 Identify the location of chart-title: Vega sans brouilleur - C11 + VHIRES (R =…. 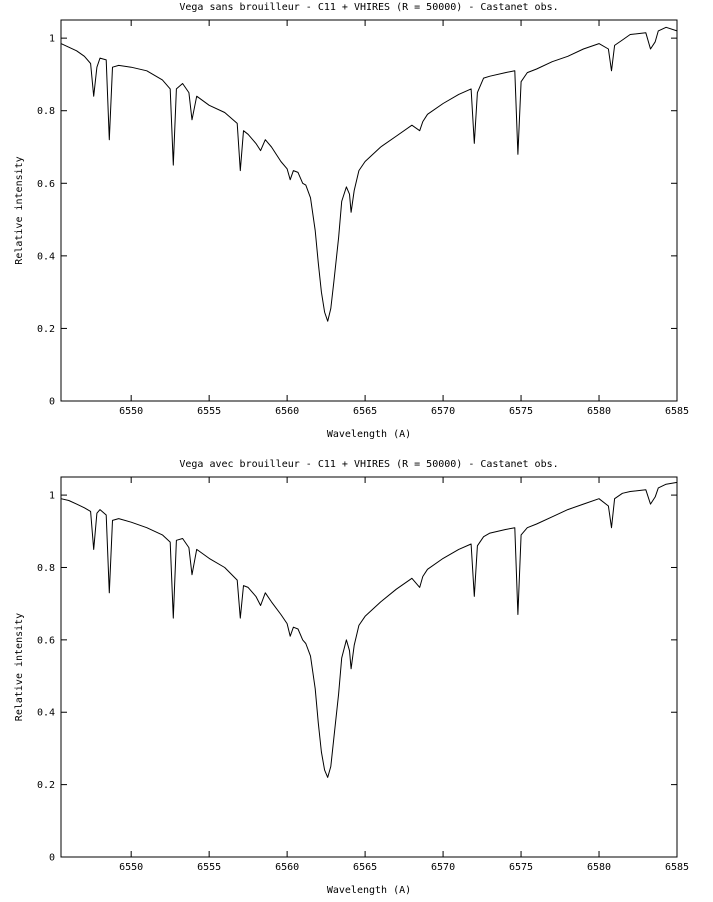
(368, 7).